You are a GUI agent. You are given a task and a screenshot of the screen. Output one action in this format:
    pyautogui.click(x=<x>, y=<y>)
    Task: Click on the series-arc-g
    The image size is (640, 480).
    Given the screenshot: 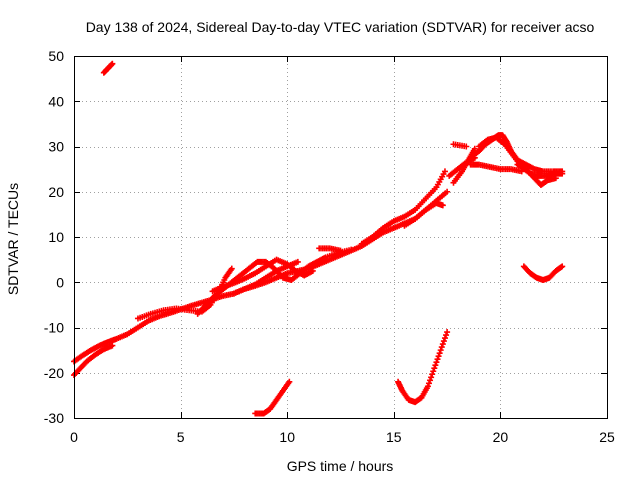 What is the action you would take?
    pyautogui.click(x=265, y=277)
    